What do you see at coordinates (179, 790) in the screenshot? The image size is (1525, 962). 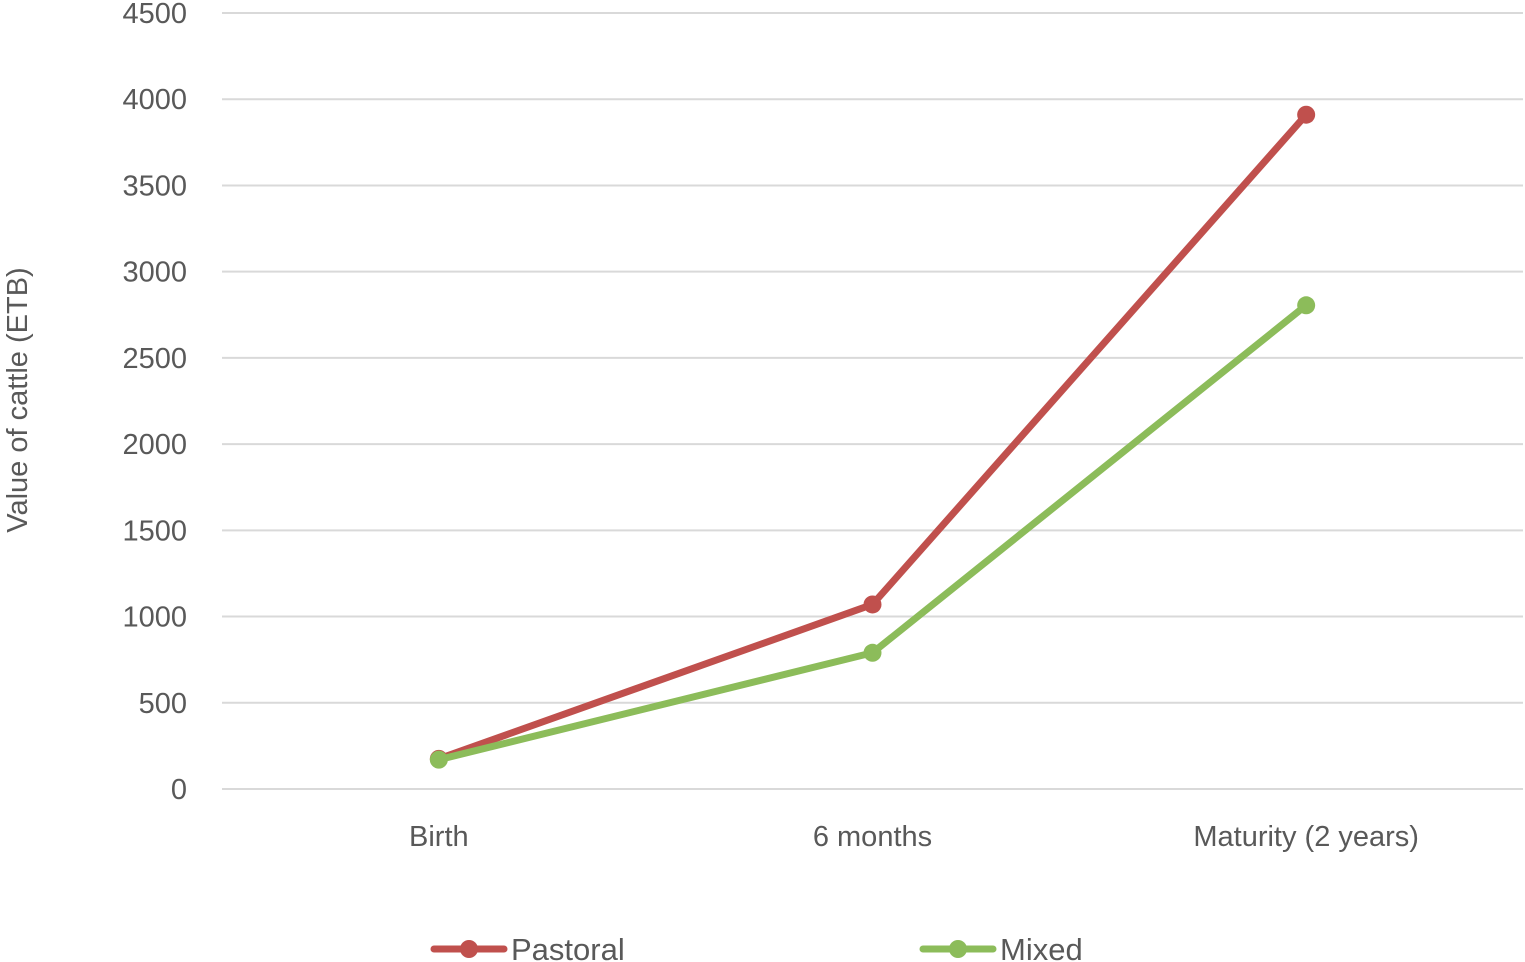 I see `y-tick-label: 0` at bounding box center [179, 790].